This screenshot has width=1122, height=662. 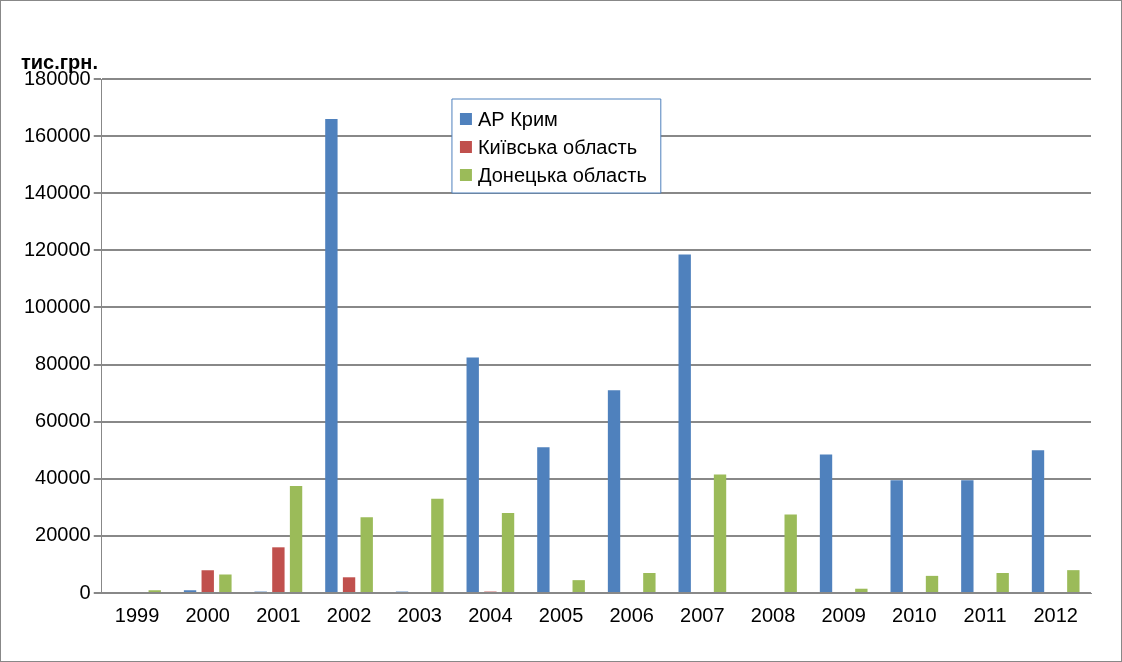 I want to click on legend-label: Київська область, so click(x=557, y=146).